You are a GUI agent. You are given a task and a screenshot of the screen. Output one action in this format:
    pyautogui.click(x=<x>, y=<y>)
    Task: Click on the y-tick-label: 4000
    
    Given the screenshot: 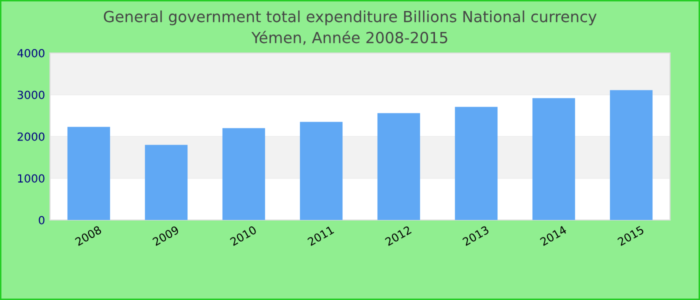 What is the action you would take?
    pyautogui.click(x=30, y=53)
    